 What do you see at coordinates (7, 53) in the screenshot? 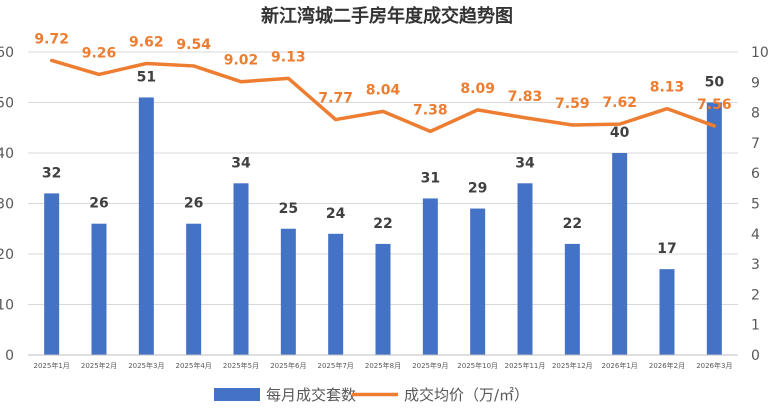
I see `left-tick-label: 60` at bounding box center [7, 53].